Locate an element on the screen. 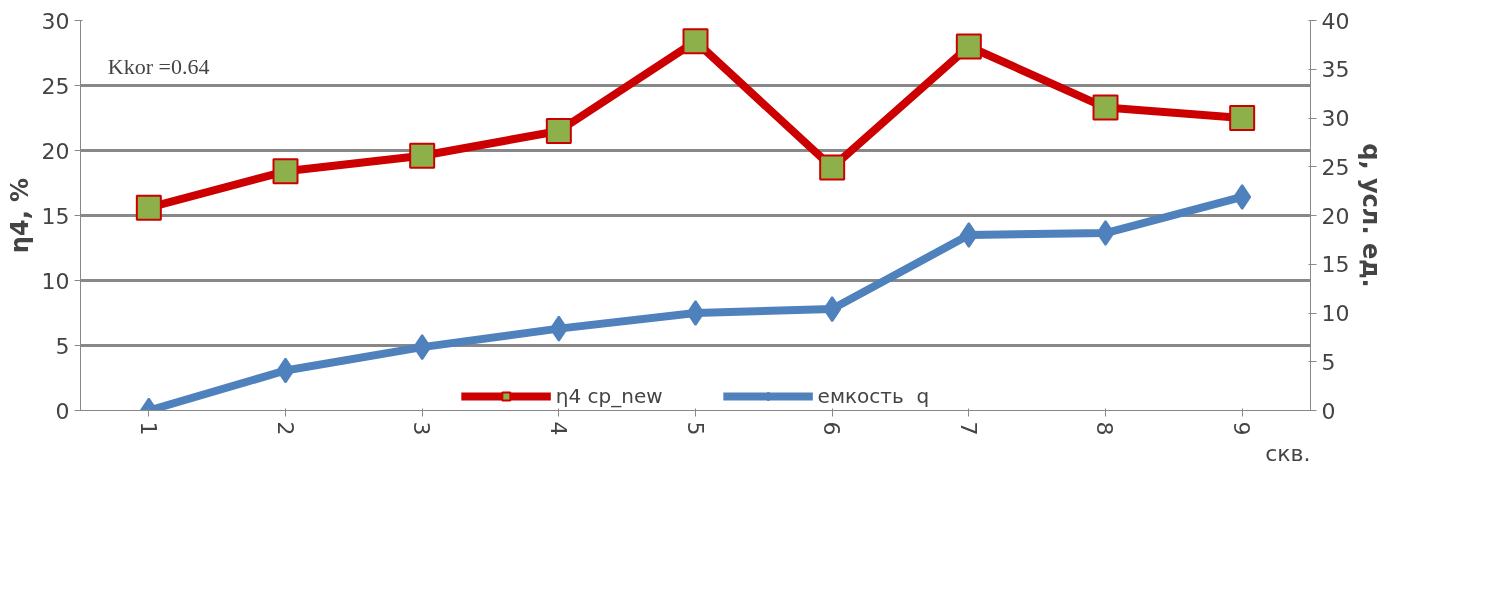 Image resolution: width=1512 pixels, height=594 pixels. y-axis-title: η4, % is located at coordinates (19, 215).